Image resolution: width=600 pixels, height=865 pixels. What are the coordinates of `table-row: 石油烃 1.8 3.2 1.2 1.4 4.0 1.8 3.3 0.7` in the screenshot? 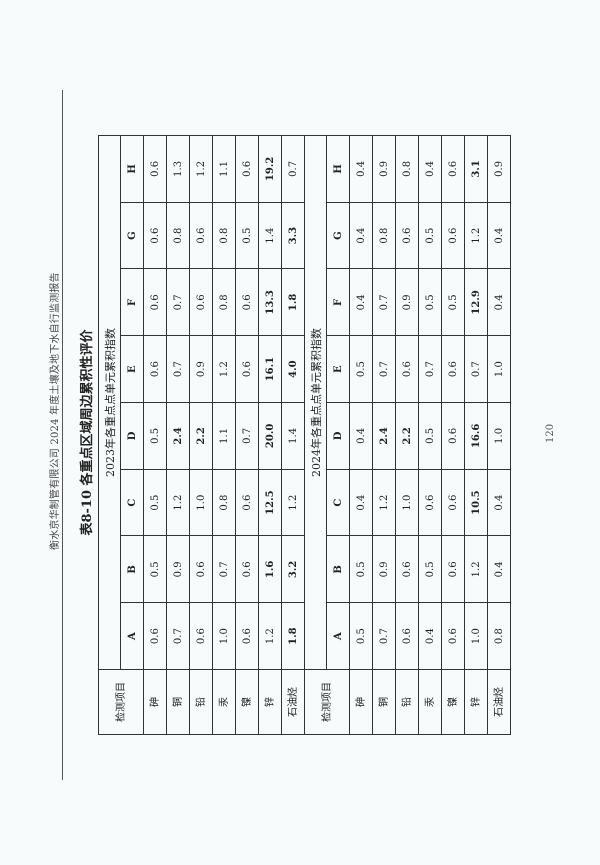 It's located at (293, 435).